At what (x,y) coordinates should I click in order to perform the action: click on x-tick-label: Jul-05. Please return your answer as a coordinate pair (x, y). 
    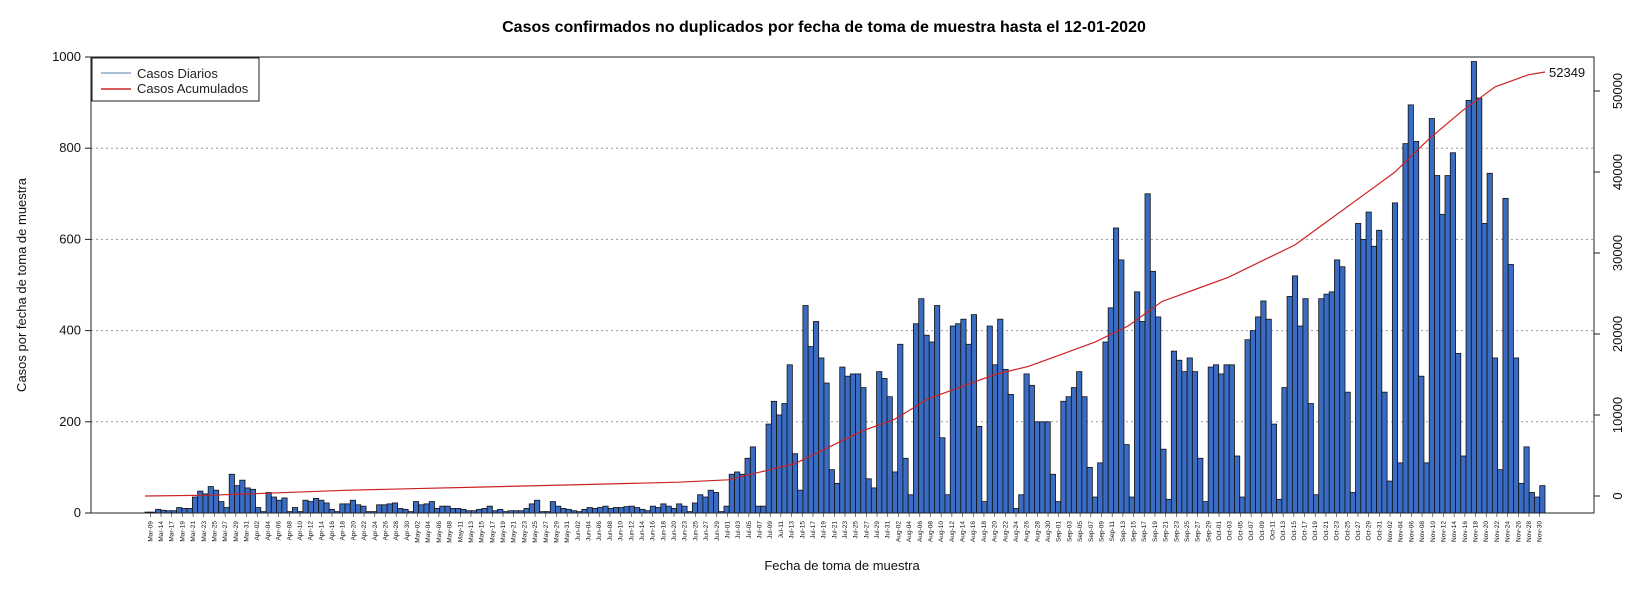
    Looking at the image, I should click on (749, 530).